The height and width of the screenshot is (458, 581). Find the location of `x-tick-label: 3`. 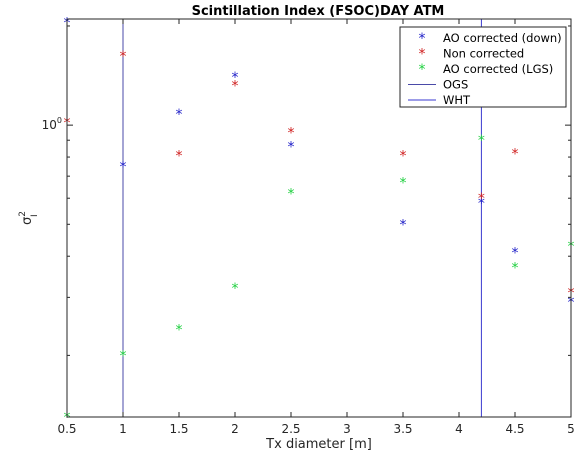

x-tick-label: 3 is located at coordinates (347, 429).